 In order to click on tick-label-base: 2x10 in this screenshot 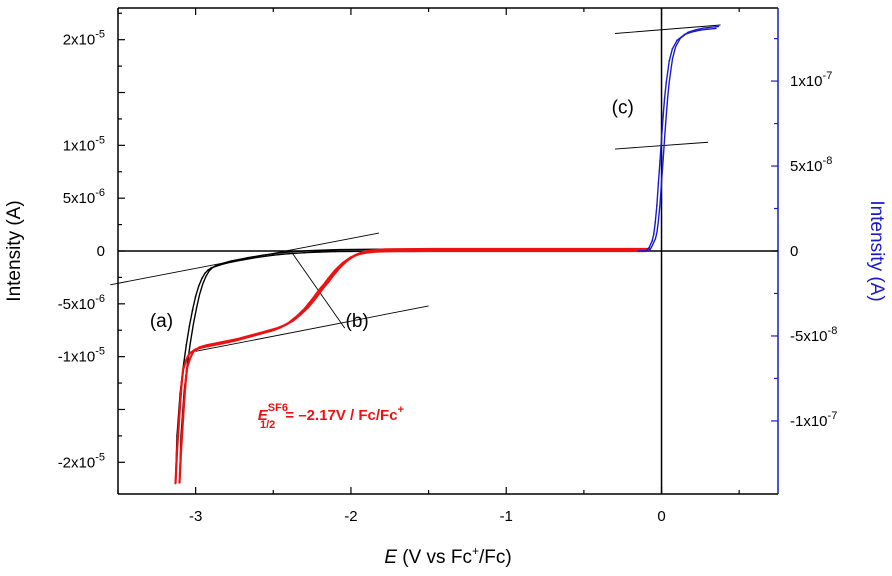, I will do `click(79, 40)`.